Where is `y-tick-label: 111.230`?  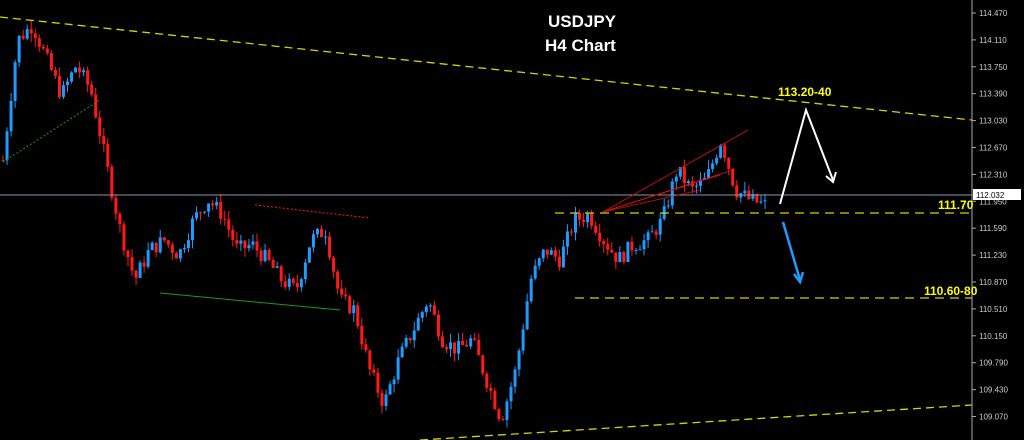 y-tick-label: 111.230 is located at coordinates (993, 255).